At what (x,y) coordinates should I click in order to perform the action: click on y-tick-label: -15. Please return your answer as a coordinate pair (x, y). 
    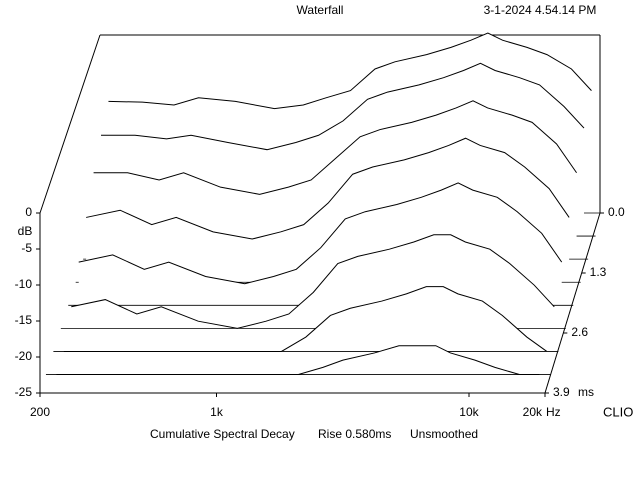
    Looking at the image, I should click on (24, 320).